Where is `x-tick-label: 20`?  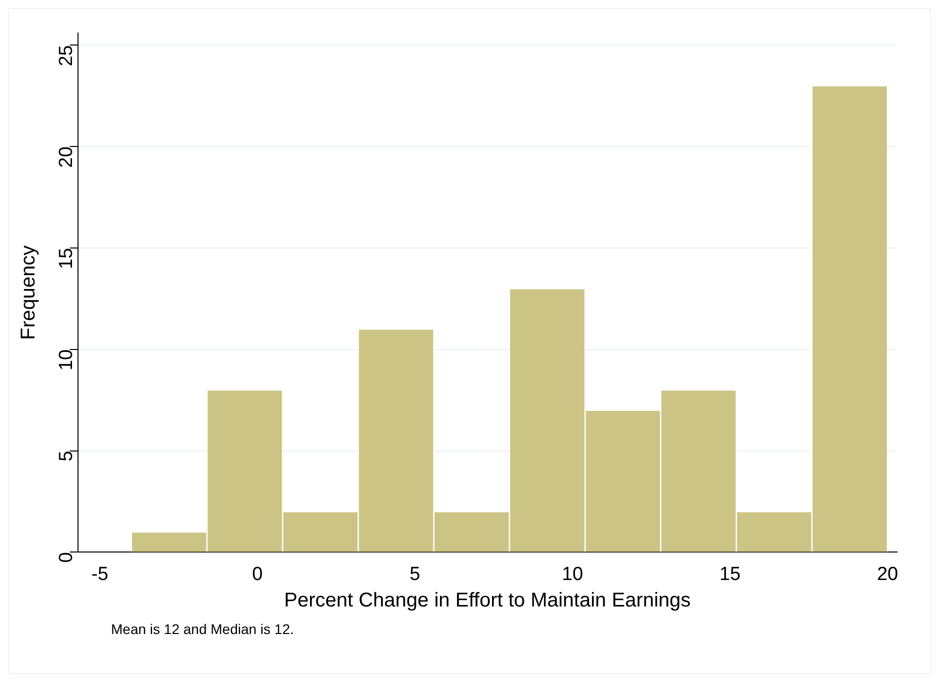
x-tick-label: 20 is located at coordinates (887, 574).